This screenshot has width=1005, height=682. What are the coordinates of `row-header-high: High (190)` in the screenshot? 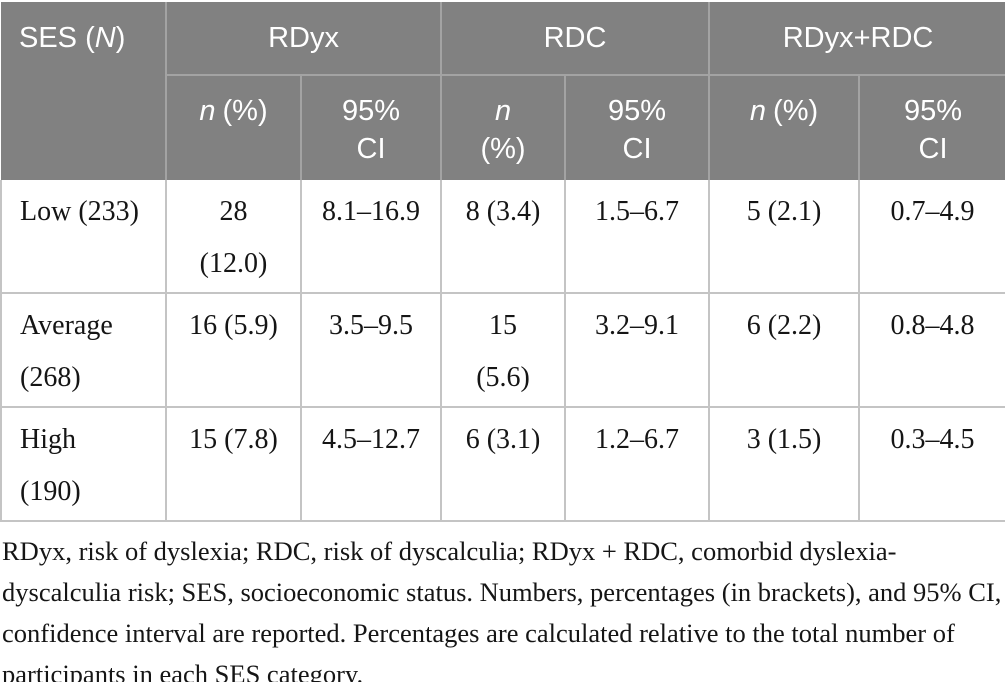 It's located at (83, 464).